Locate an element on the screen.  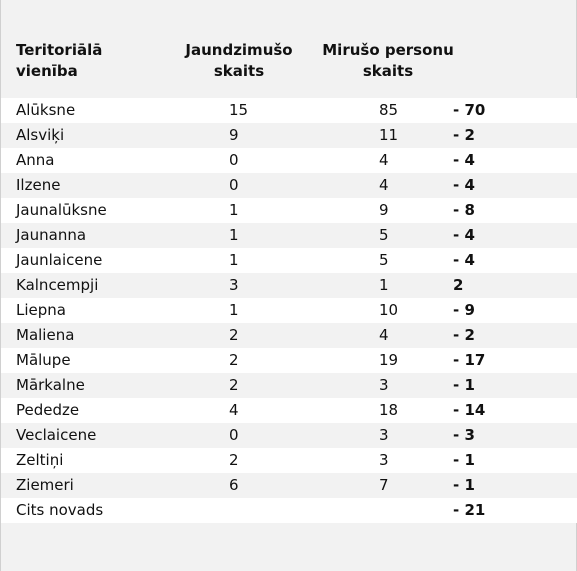
row-name: Ziemeri is located at coordinates (45, 485).